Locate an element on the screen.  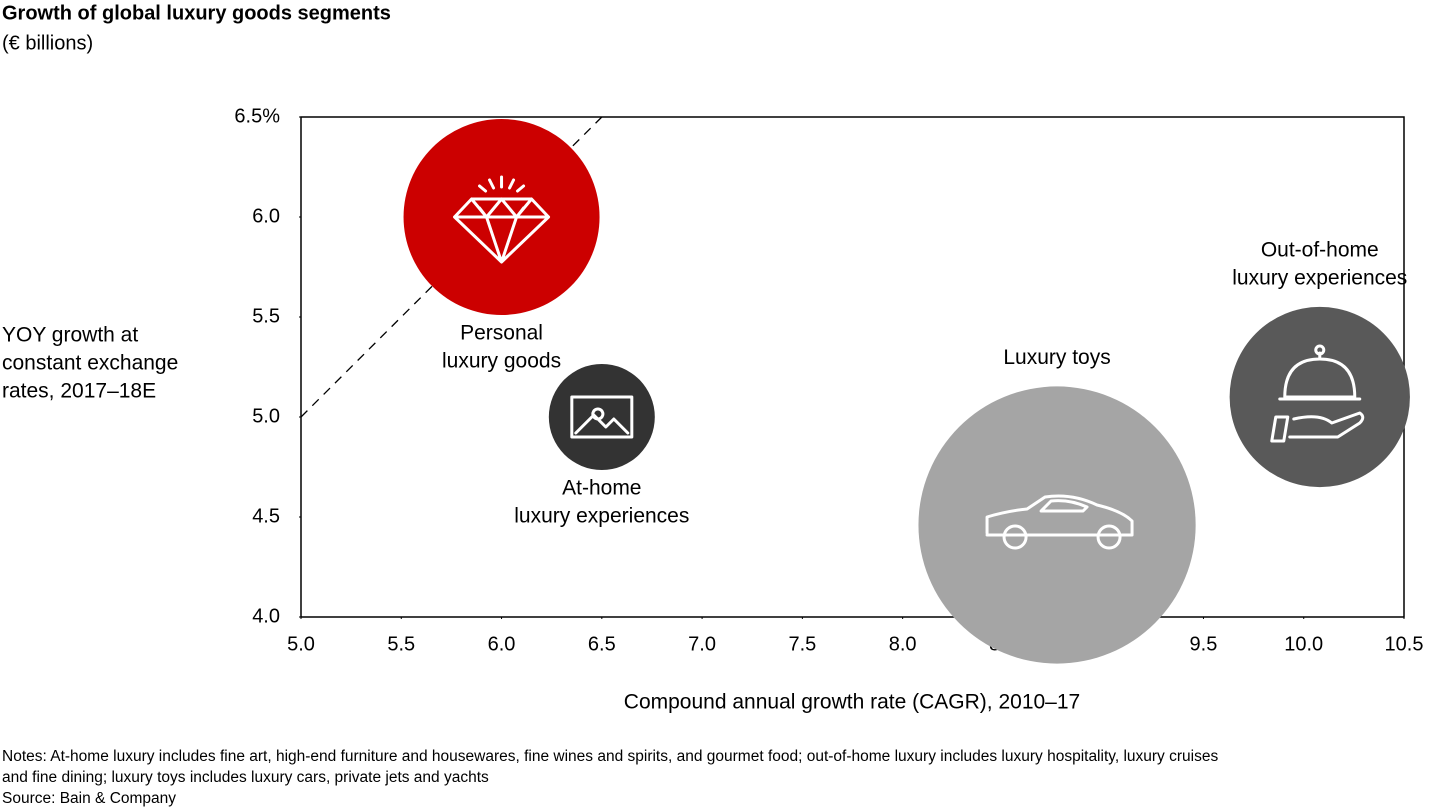
y-tick-label: 6.5% is located at coordinates (257, 116).